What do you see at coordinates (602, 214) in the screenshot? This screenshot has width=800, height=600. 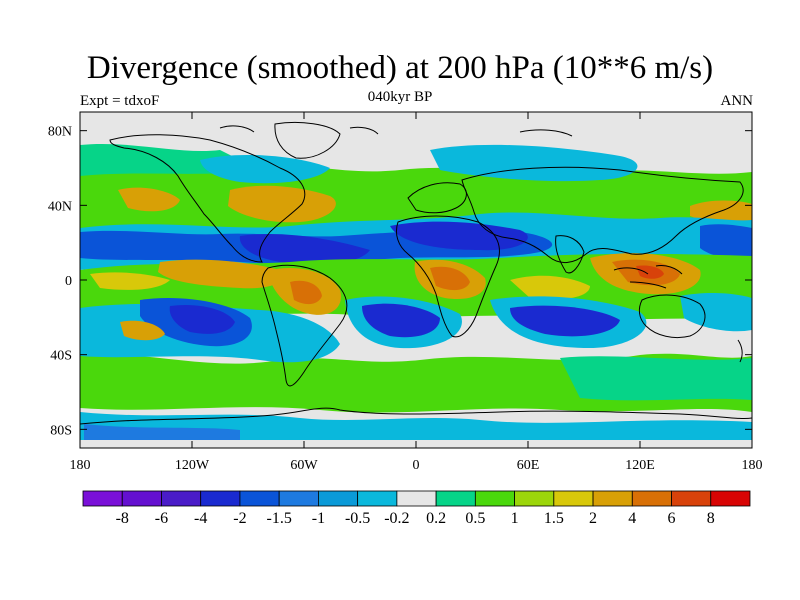 I see `coast-asia` at bounding box center [602, 214].